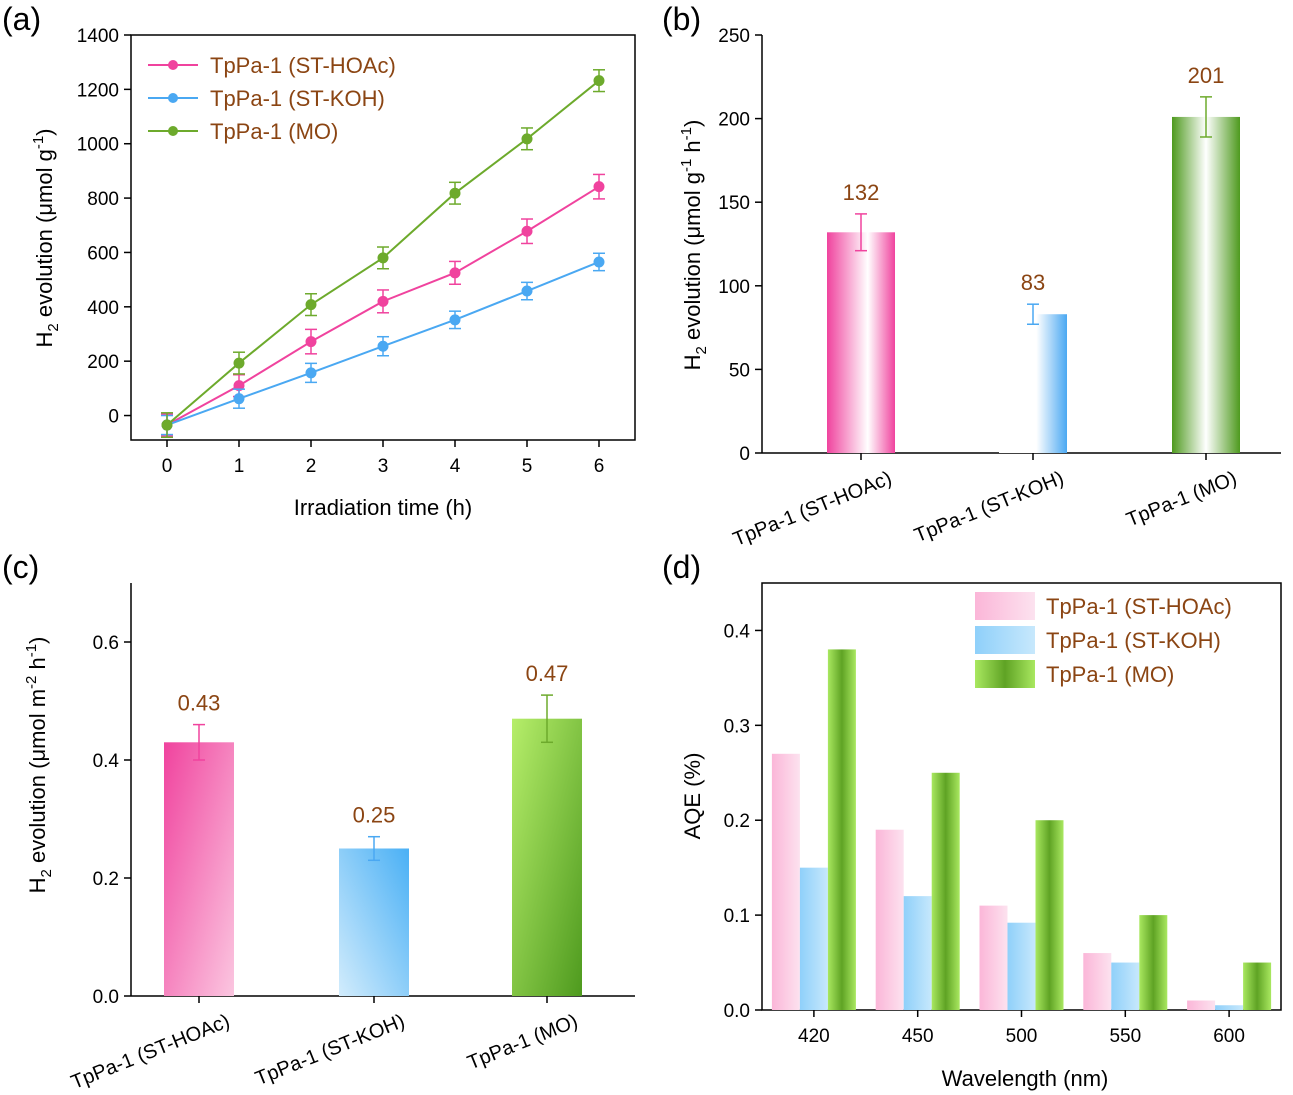 Image resolution: width=1293 pixels, height=1095 pixels. I want to click on panel-label-a: (a), so click(21, 19).